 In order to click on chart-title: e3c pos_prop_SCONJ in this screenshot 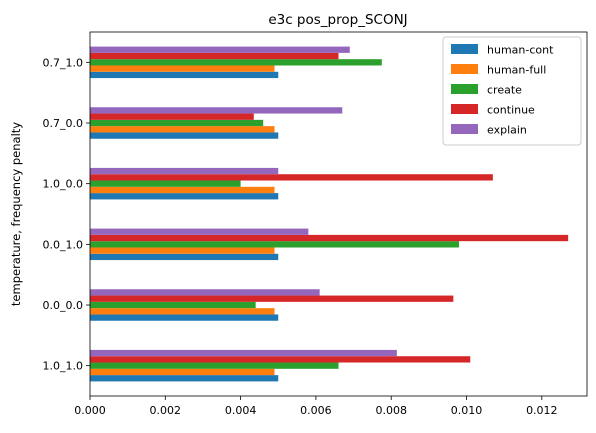, I will do `click(337, 20)`.